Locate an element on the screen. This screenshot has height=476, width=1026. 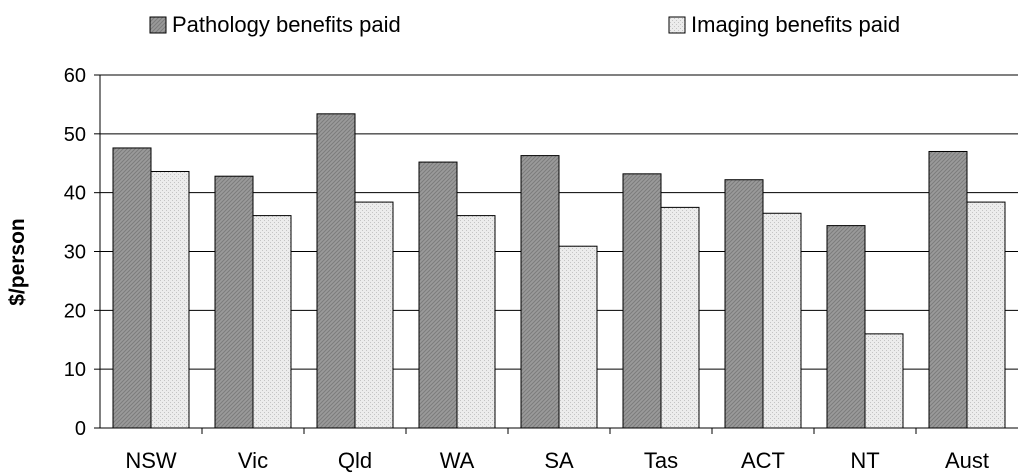
x-tick-label: Vic is located at coordinates (253, 460).